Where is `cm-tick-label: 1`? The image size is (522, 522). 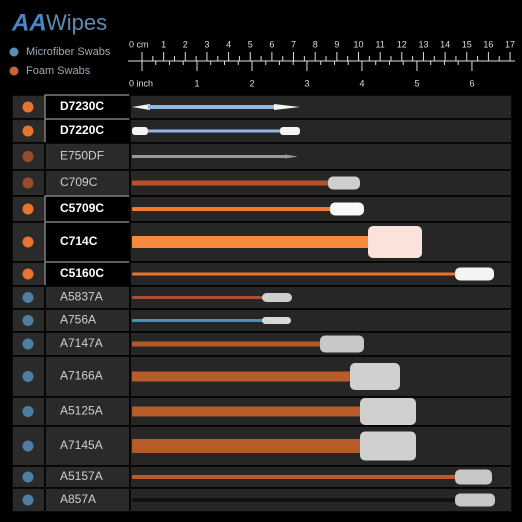 cm-tick-label: 1 is located at coordinates (163, 44).